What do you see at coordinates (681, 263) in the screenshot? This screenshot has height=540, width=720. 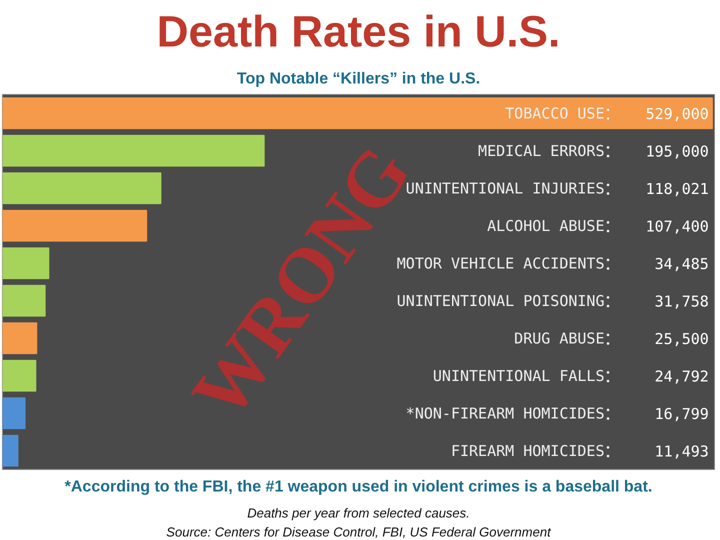 I see `data-label: 34,485` at bounding box center [681, 263].